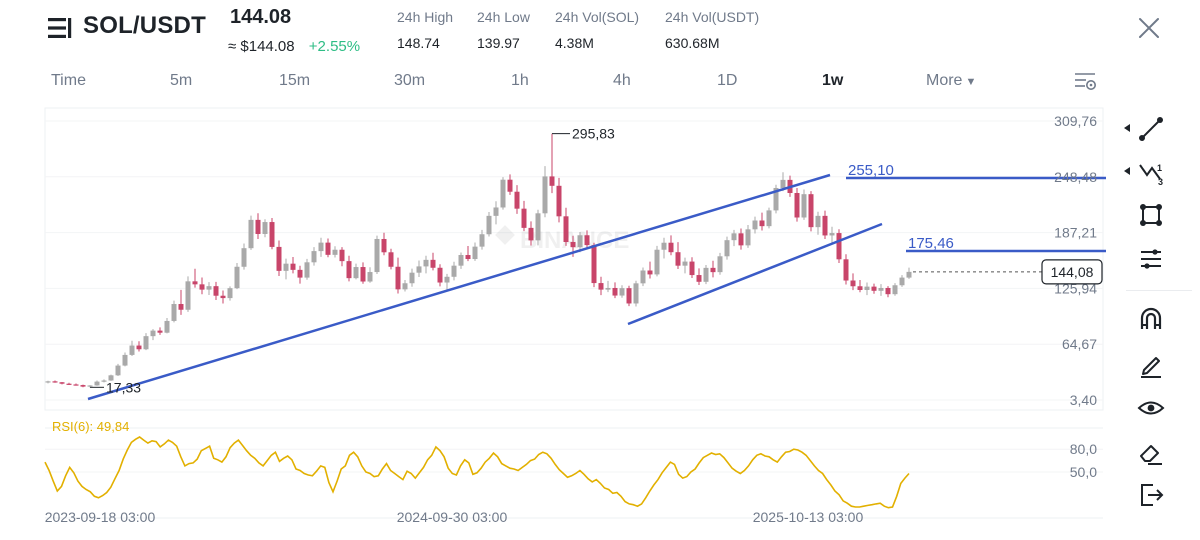 The height and width of the screenshot is (540, 1200). Describe the element at coordinates (1151, 452) in the screenshot. I see `eraser-icon` at that location.